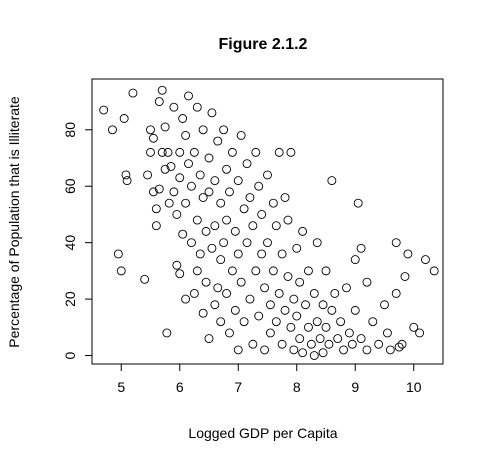  What do you see at coordinates (355, 387) in the screenshot?
I see `x-tick-label: 9` at bounding box center [355, 387].